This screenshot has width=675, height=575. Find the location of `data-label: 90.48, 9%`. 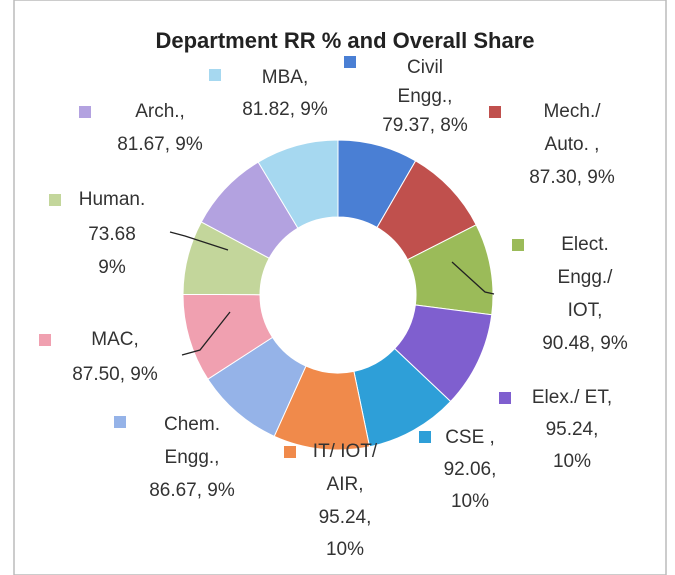

data-label: 90.48, 9% is located at coordinates (585, 343).